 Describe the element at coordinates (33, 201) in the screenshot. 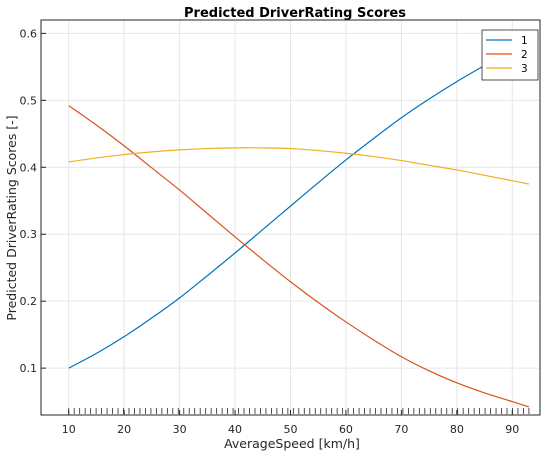

I see `y-axis: 0.1 0.2 0.3 0.4 0.5 0.6` at that location.